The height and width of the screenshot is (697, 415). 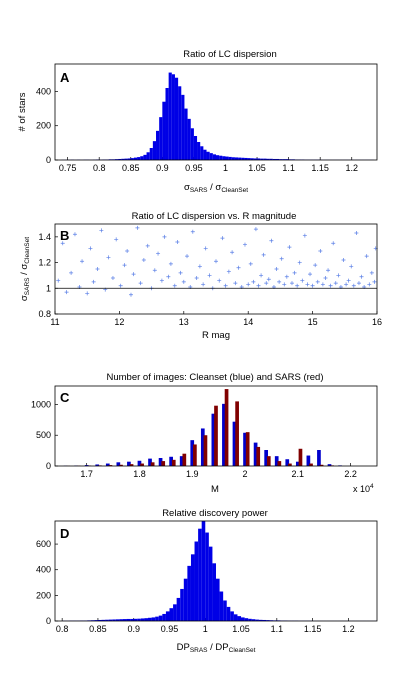 I want to click on panel-d-ytick-label: 200, so click(x=43, y=595).